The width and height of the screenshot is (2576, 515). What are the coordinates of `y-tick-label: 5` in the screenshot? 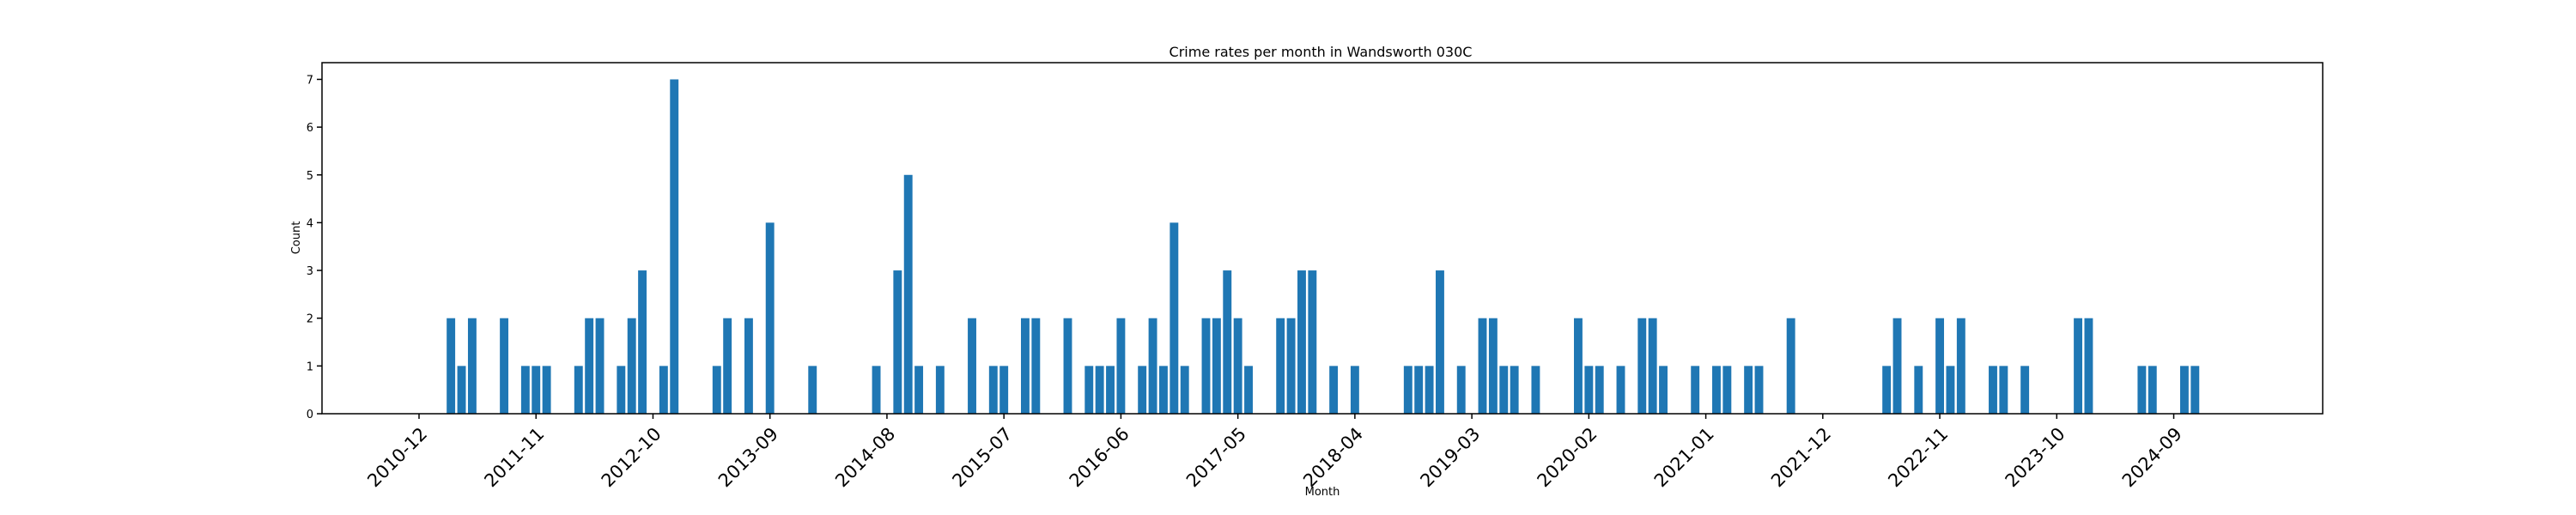 It's located at (310, 176).